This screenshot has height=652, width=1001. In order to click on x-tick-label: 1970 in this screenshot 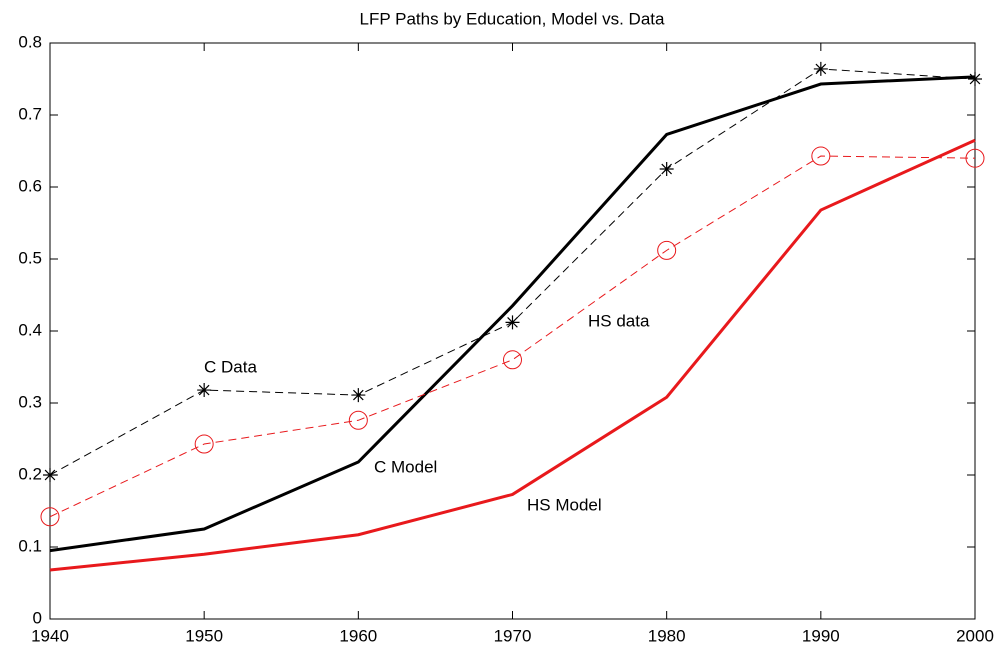, I will do `click(513, 635)`.